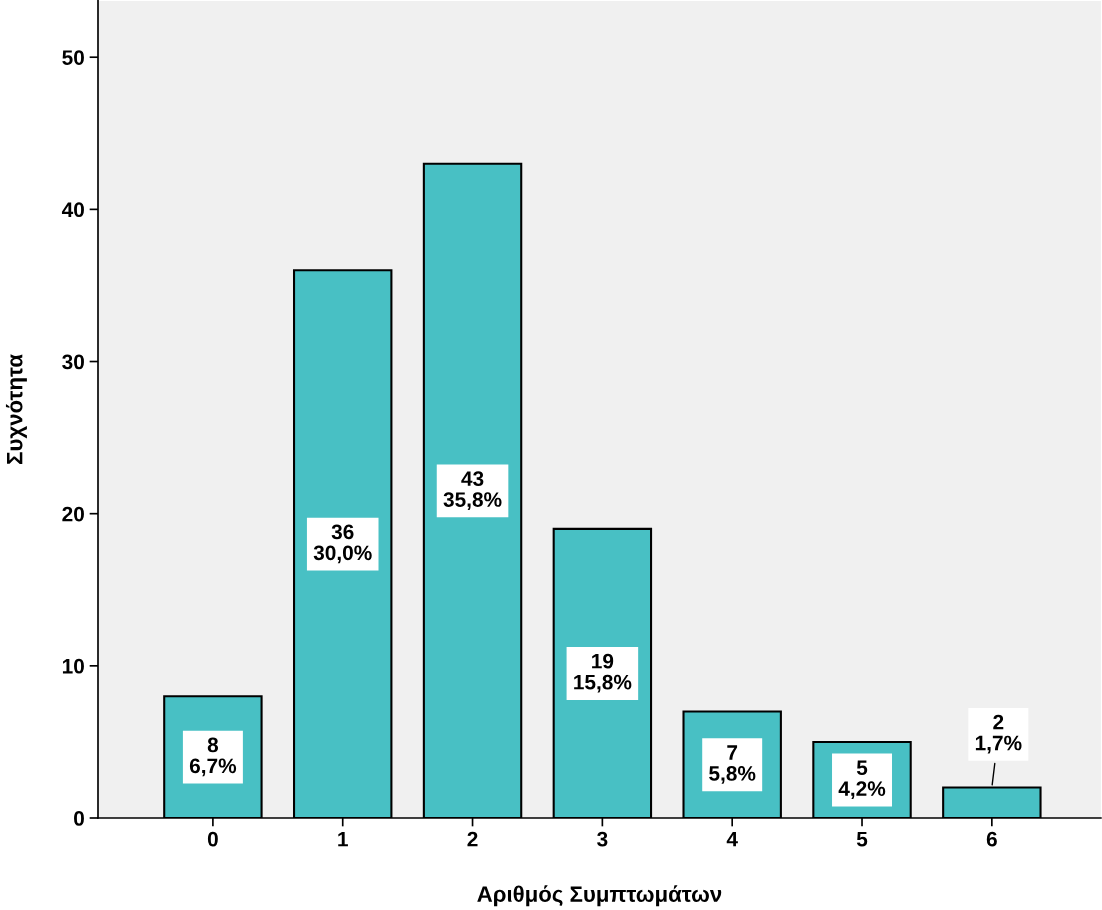 The image size is (1102, 910). I want to click on y-tick-label: 0, so click(79, 818).